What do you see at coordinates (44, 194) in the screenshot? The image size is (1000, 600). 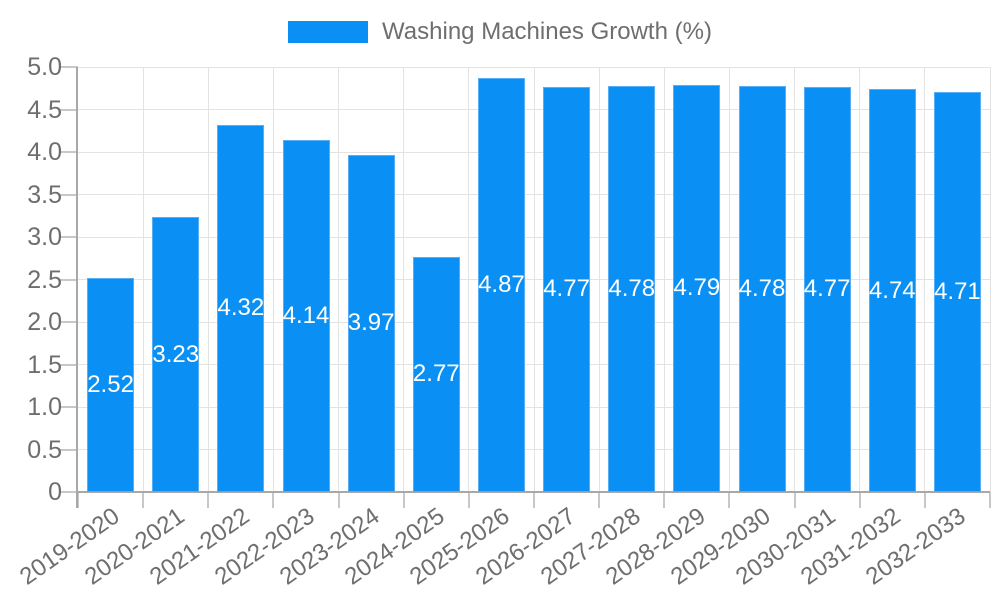 I see `y-tick-label: 3.5` at bounding box center [44, 194].